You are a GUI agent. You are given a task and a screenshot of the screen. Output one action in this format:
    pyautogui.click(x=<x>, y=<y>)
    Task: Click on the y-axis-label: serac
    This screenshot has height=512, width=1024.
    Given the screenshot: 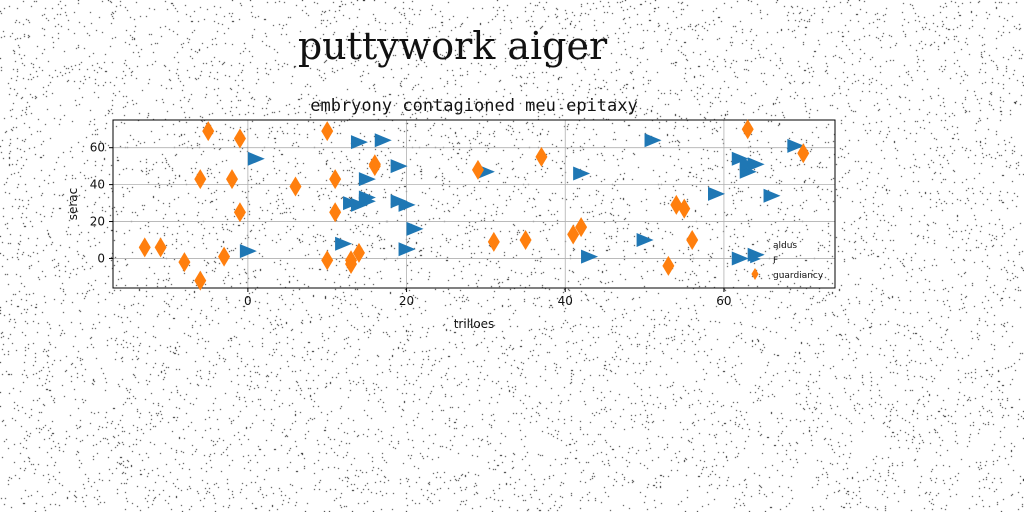 What is the action you would take?
    pyautogui.click(x=73, y=204)
    